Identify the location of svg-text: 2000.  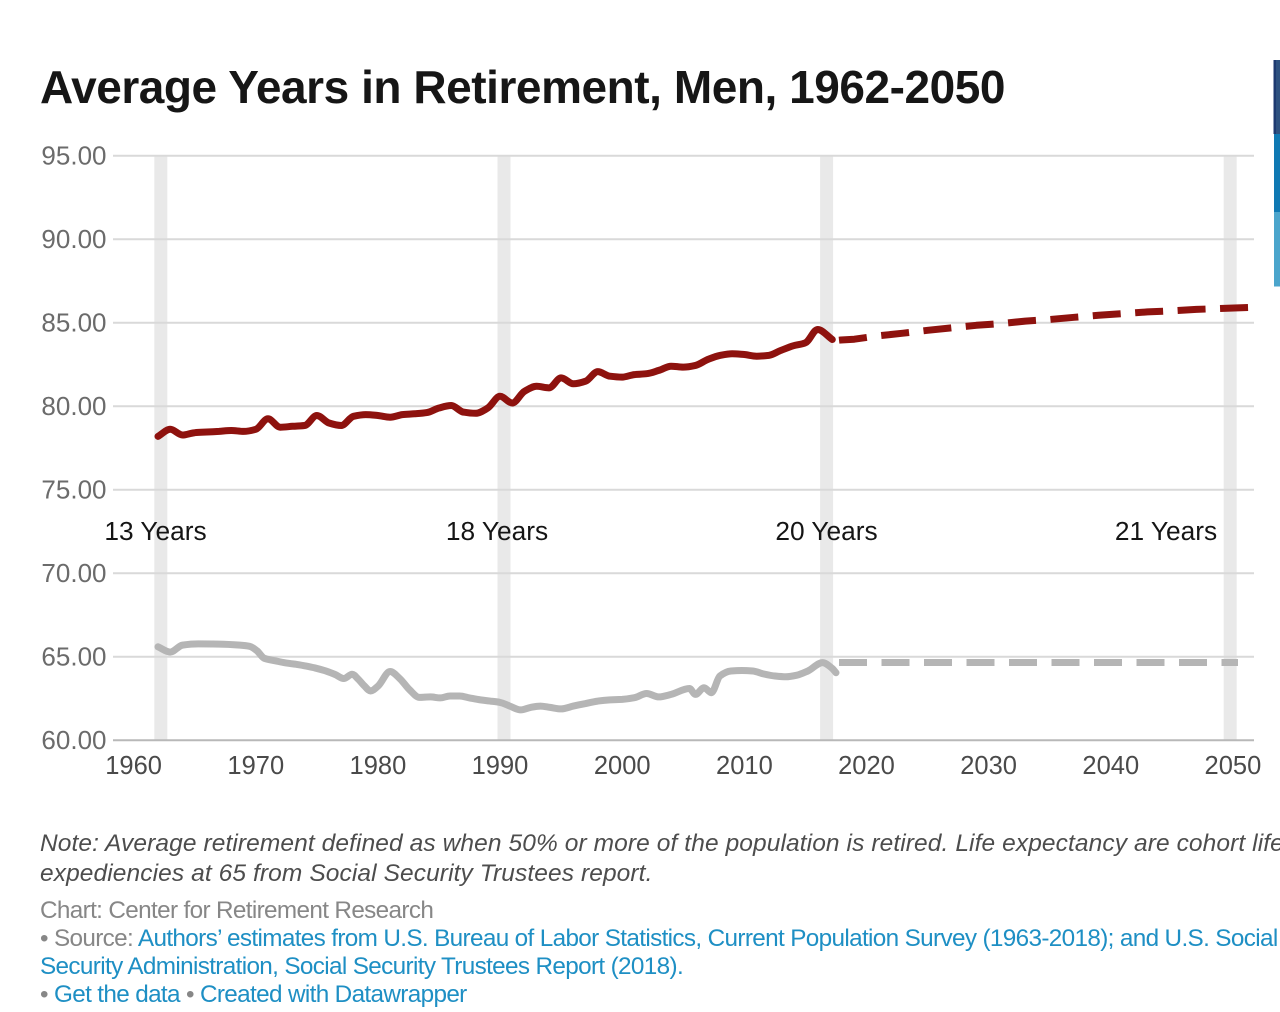
(622, 766).